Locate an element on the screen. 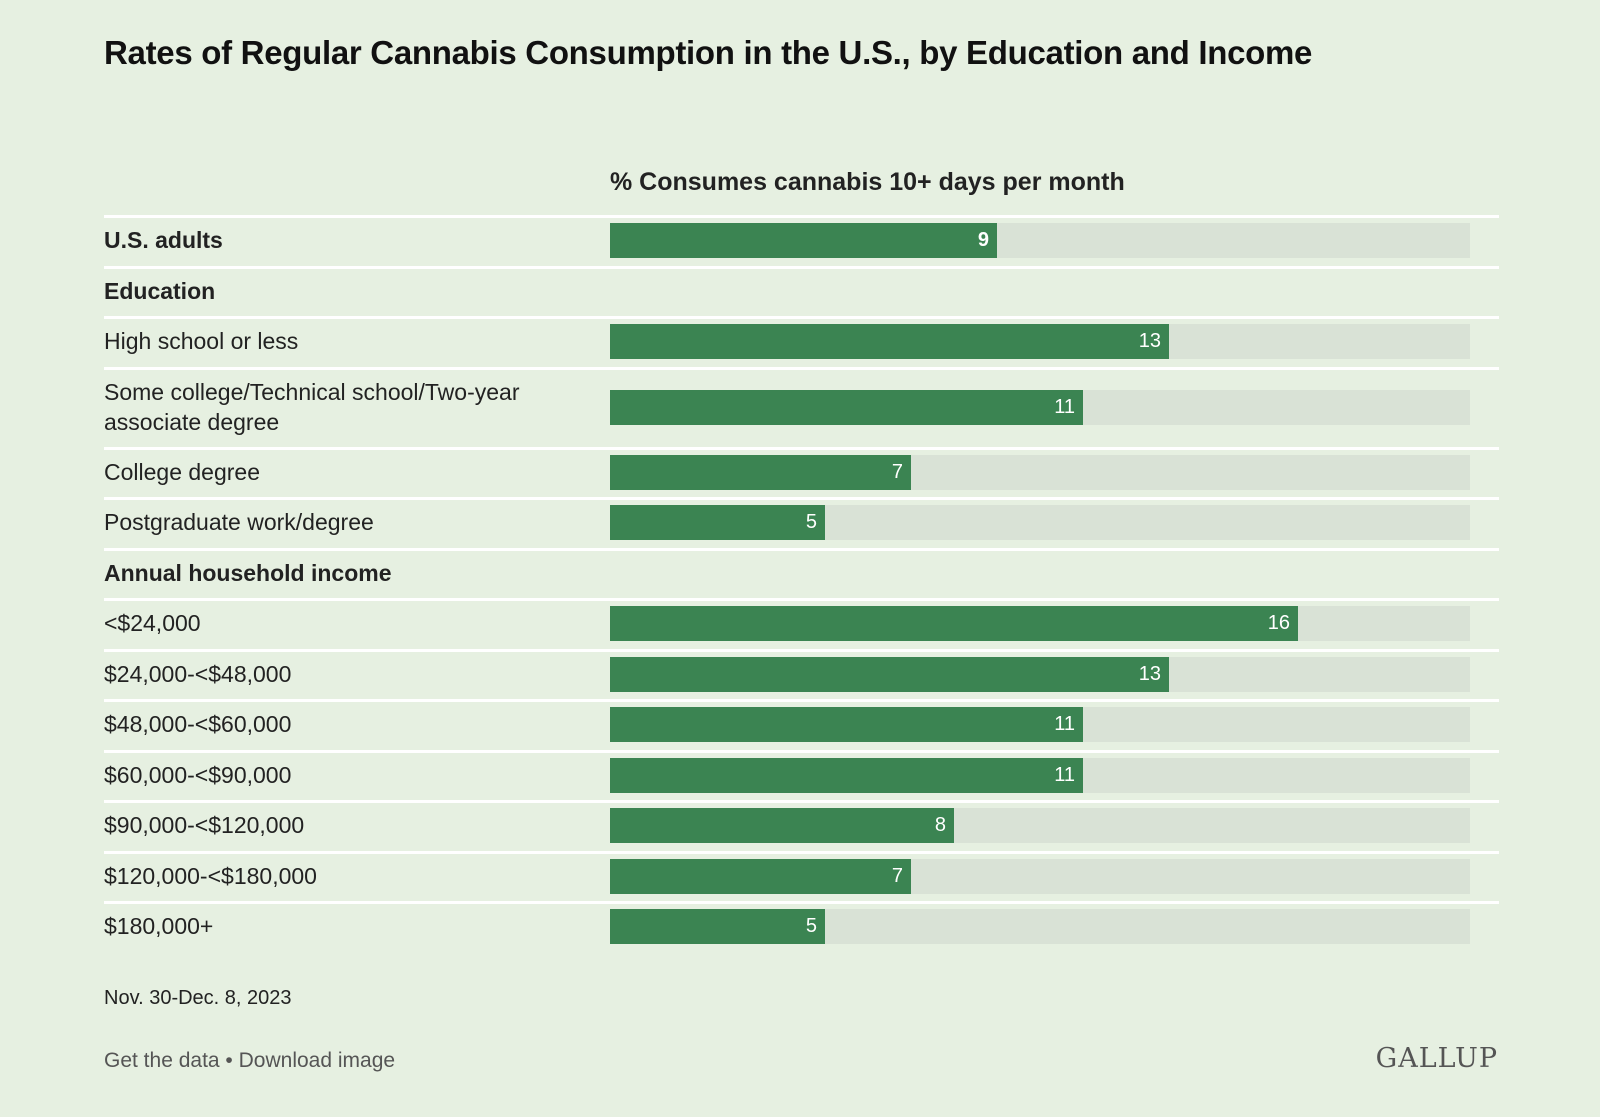  group-heading: Education is located at coordinates (160, 290).